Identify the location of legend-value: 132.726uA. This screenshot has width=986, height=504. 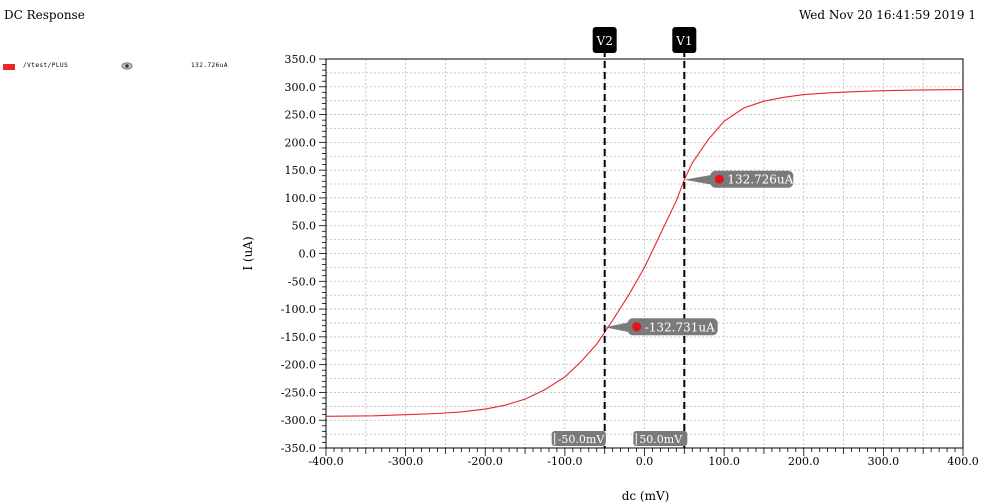
(210, 65).